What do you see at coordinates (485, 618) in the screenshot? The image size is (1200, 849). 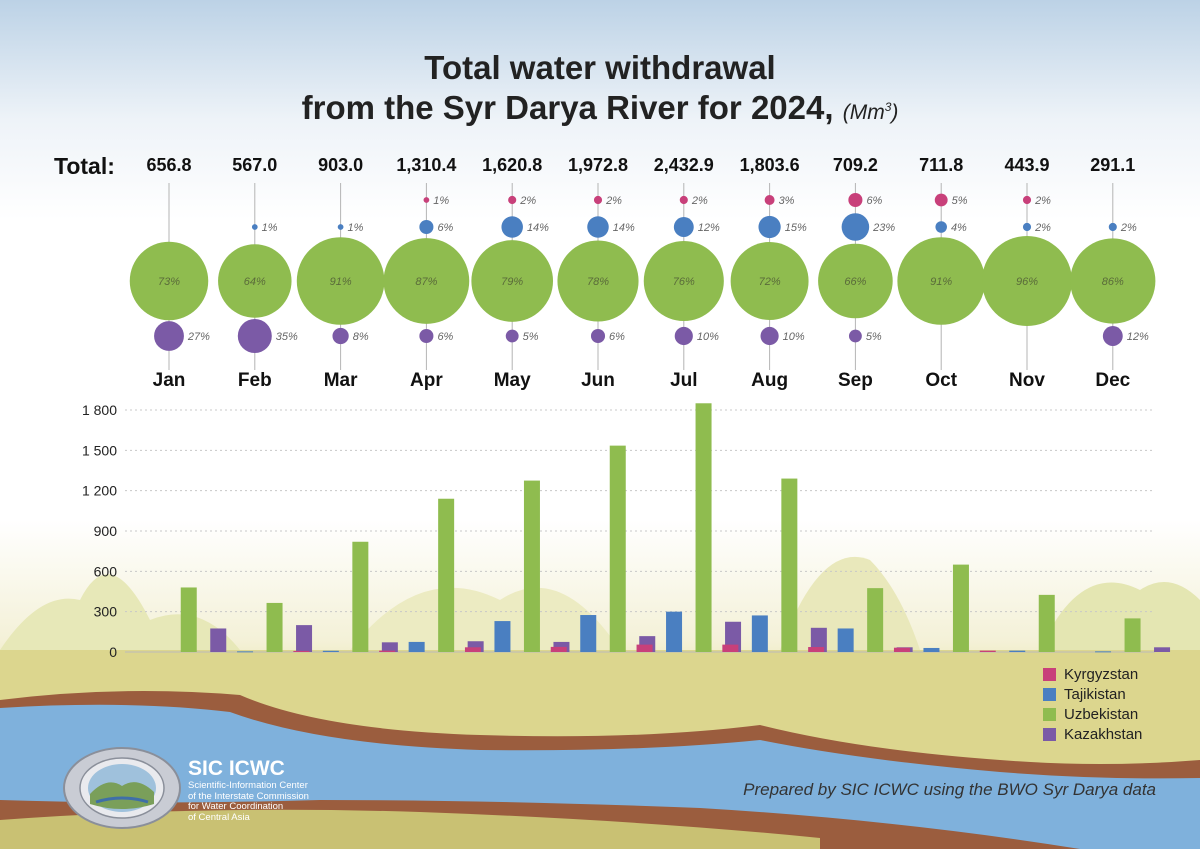 I see `hill-center` at bounding box center [485, 618].